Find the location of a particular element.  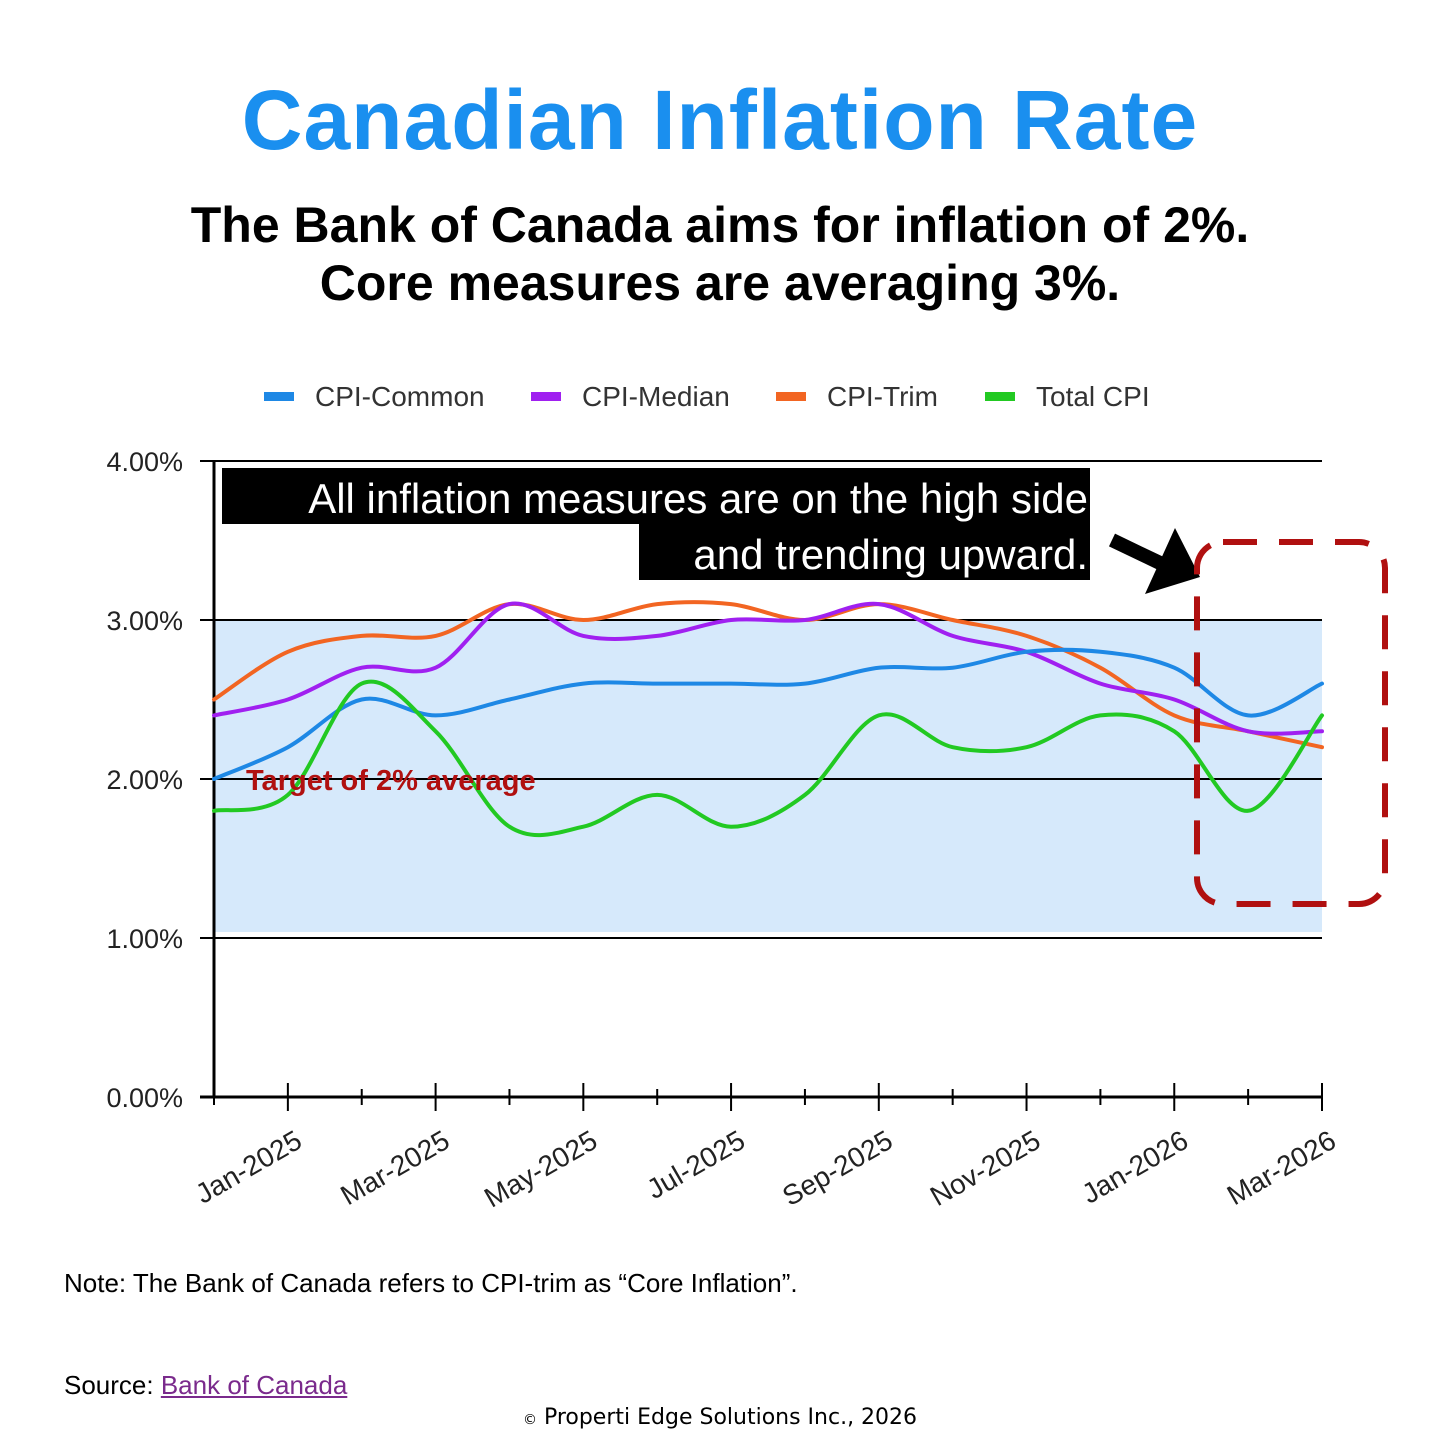

subtitle-line-2: Core measures are averaging 3%. is located at coordinates (720, 283).